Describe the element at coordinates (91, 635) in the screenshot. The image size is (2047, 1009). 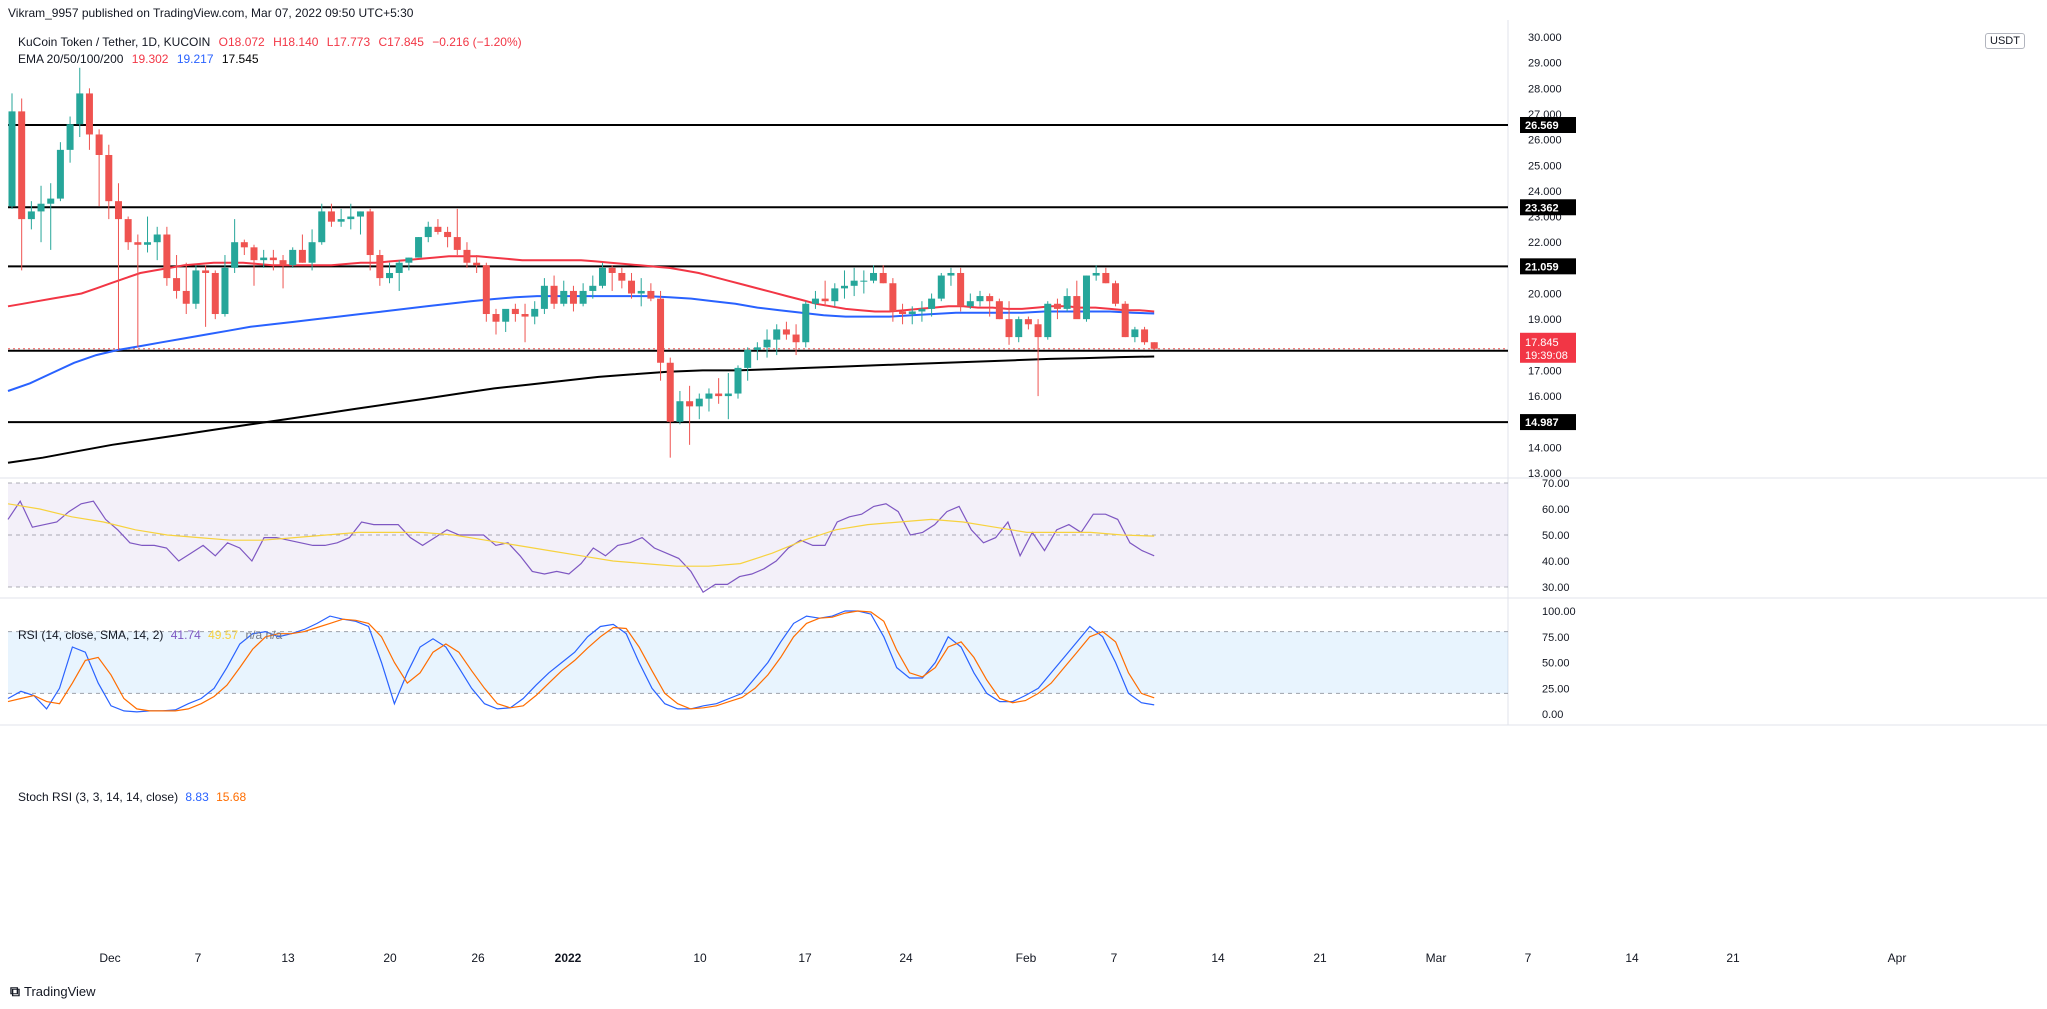
I see `rsi-label: RSI (14, close, SMA, 14, 2)` at that location.